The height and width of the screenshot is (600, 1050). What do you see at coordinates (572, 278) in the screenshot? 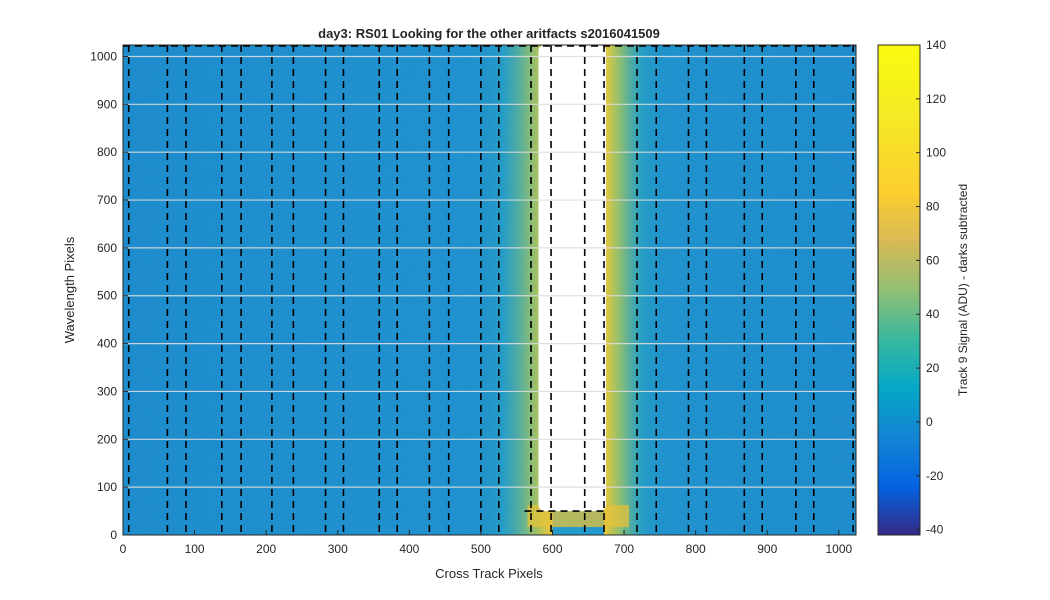
I see `saturated-region` at bounding box center [572, 278].